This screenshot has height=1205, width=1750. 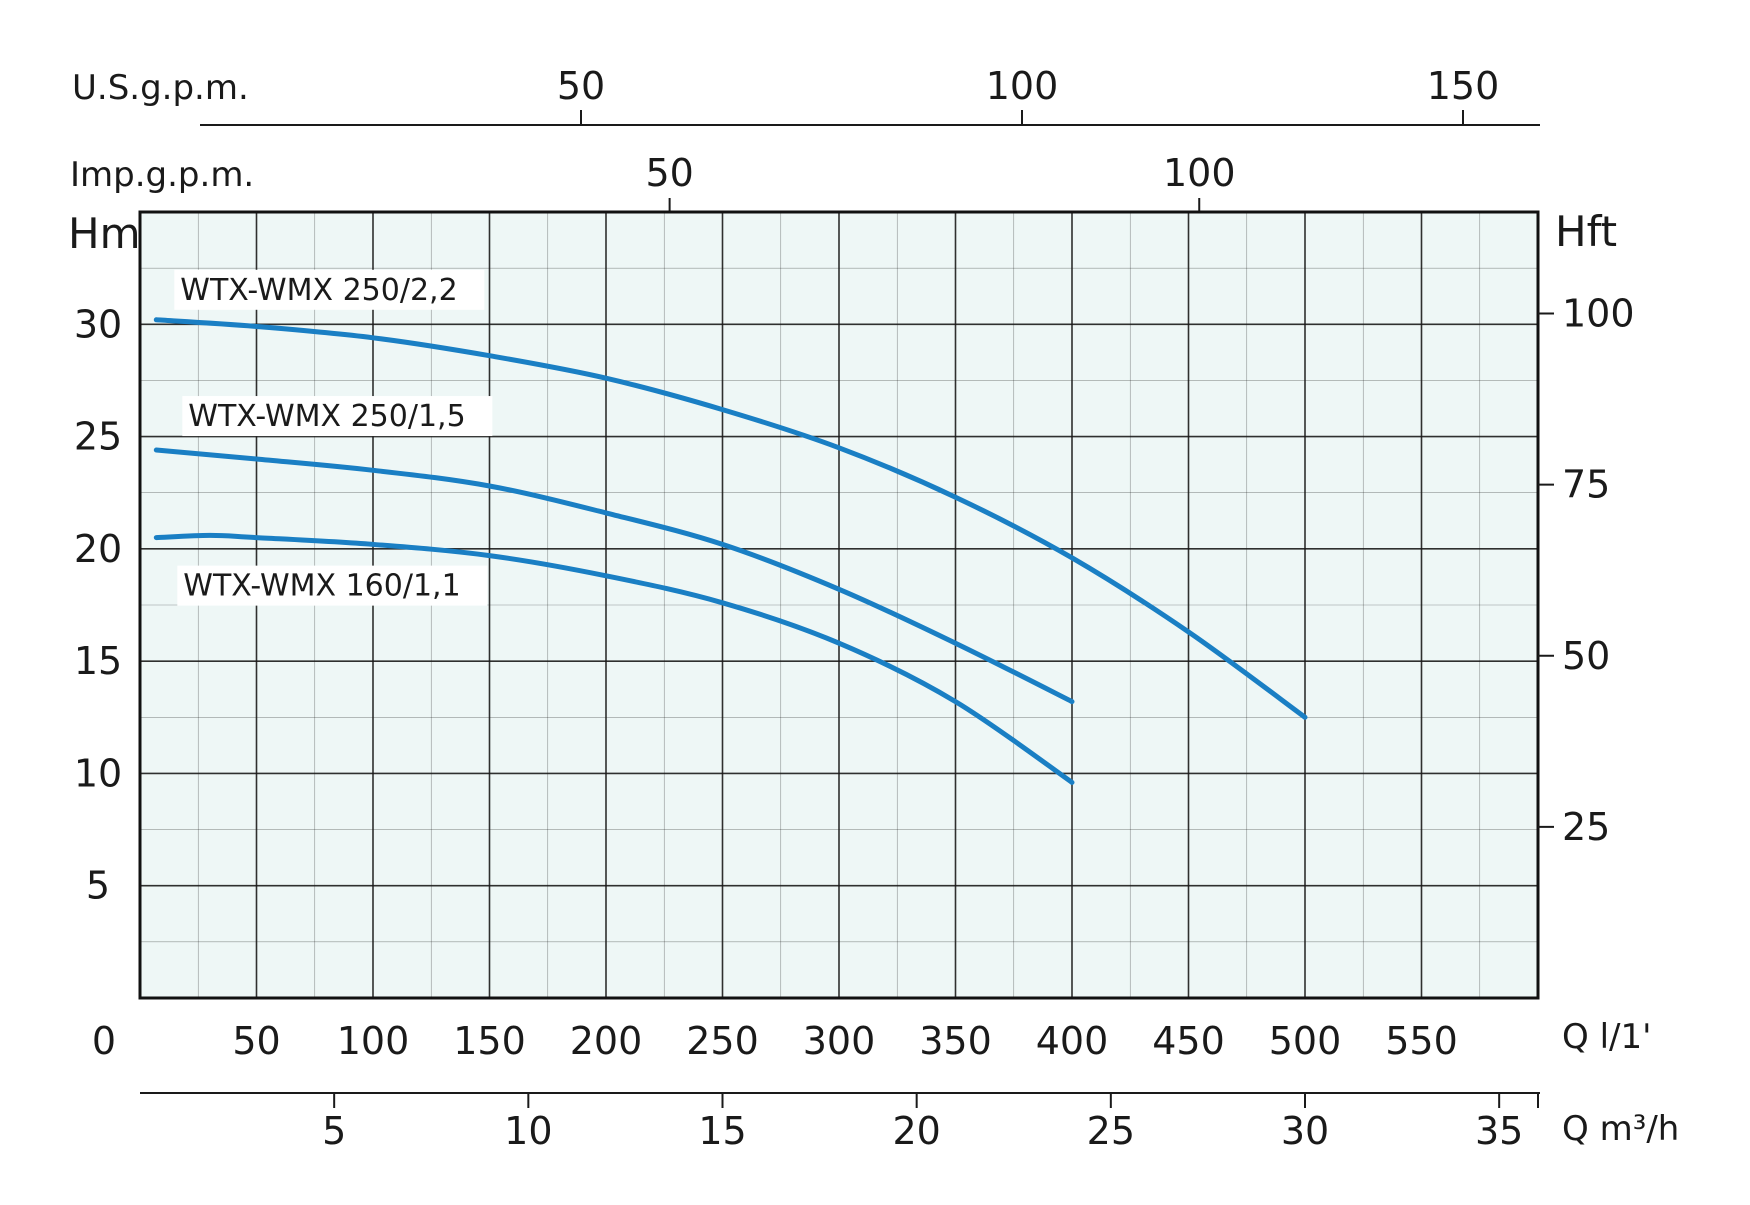 What do you see at coordinates (104, 233) in the screenshot?
I see `y-axis-label: Hm` at bounding box center [104, 233].